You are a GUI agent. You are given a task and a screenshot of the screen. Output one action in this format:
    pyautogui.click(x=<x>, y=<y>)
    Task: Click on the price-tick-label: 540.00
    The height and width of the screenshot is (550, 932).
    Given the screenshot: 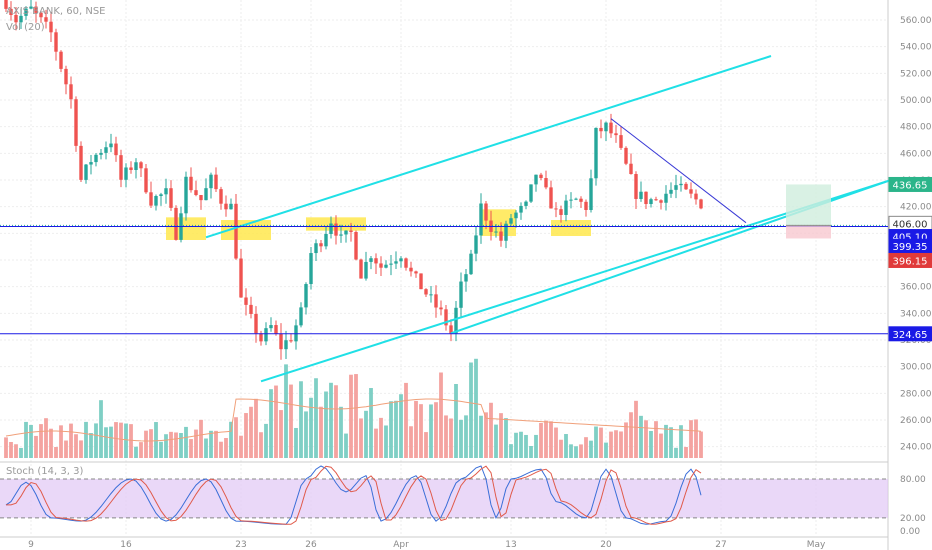 What is the action you would take?
    pyautogui.click(x=916, y=48)
    